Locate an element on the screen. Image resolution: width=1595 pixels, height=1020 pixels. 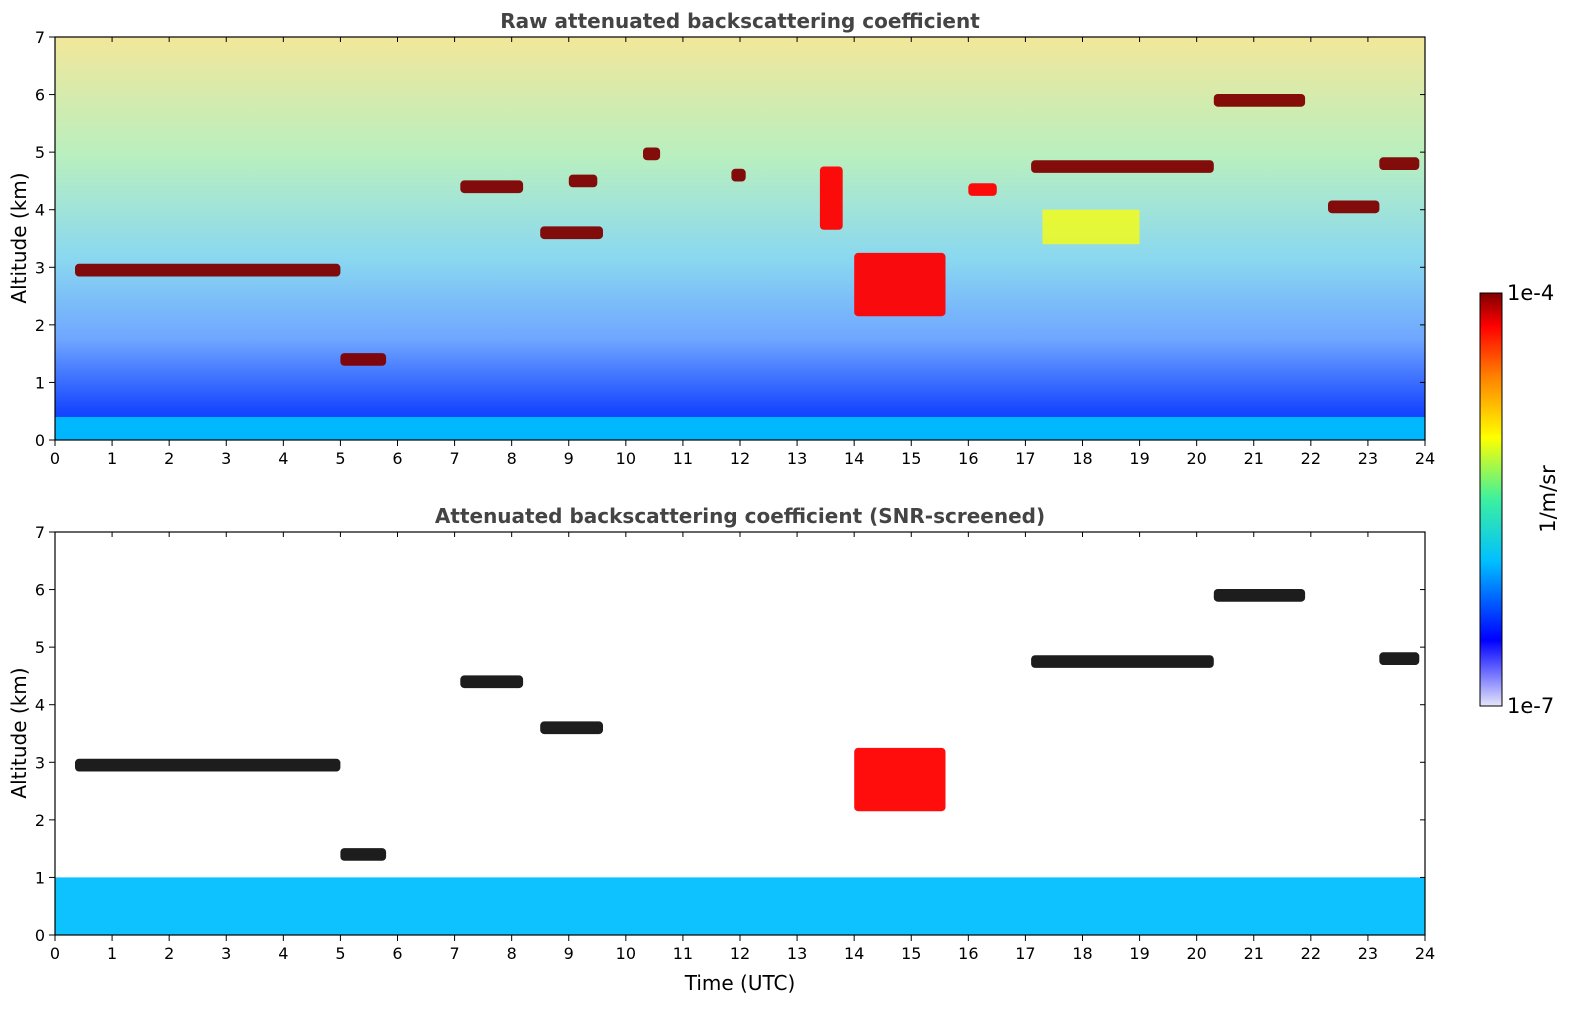
y-axis-label: Altitude (km) is located at coordinates (19, 237).